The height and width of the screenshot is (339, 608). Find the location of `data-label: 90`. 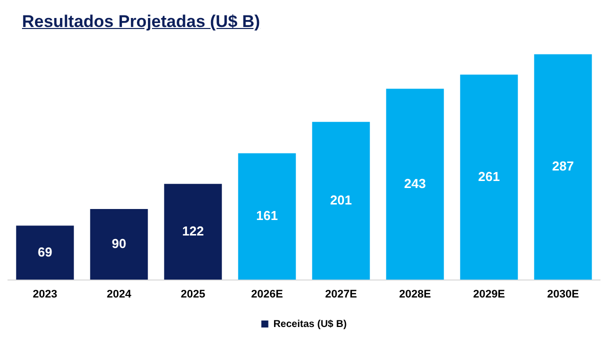

data-label: 90 is located at coordinates (119, 244).